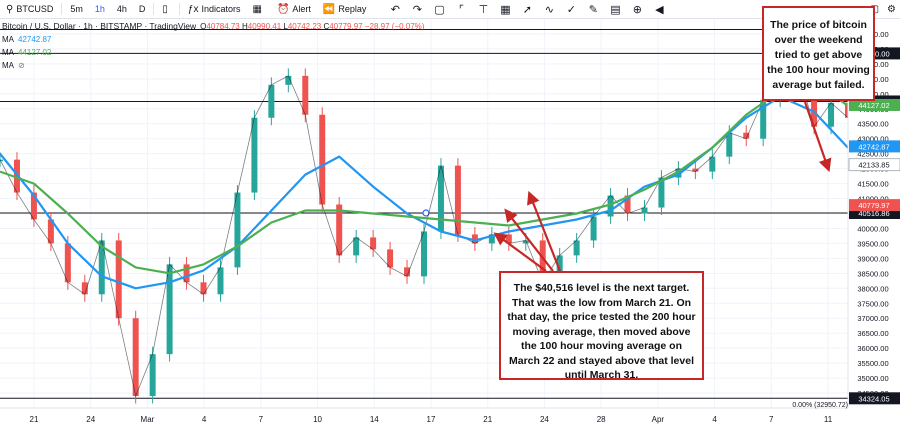 Image resolution: width=900 pixels, height=429 pixels. Describe the element at coordinates (527, 9) in the screenshot. I see `line-tool-icon: ➚` at that location.